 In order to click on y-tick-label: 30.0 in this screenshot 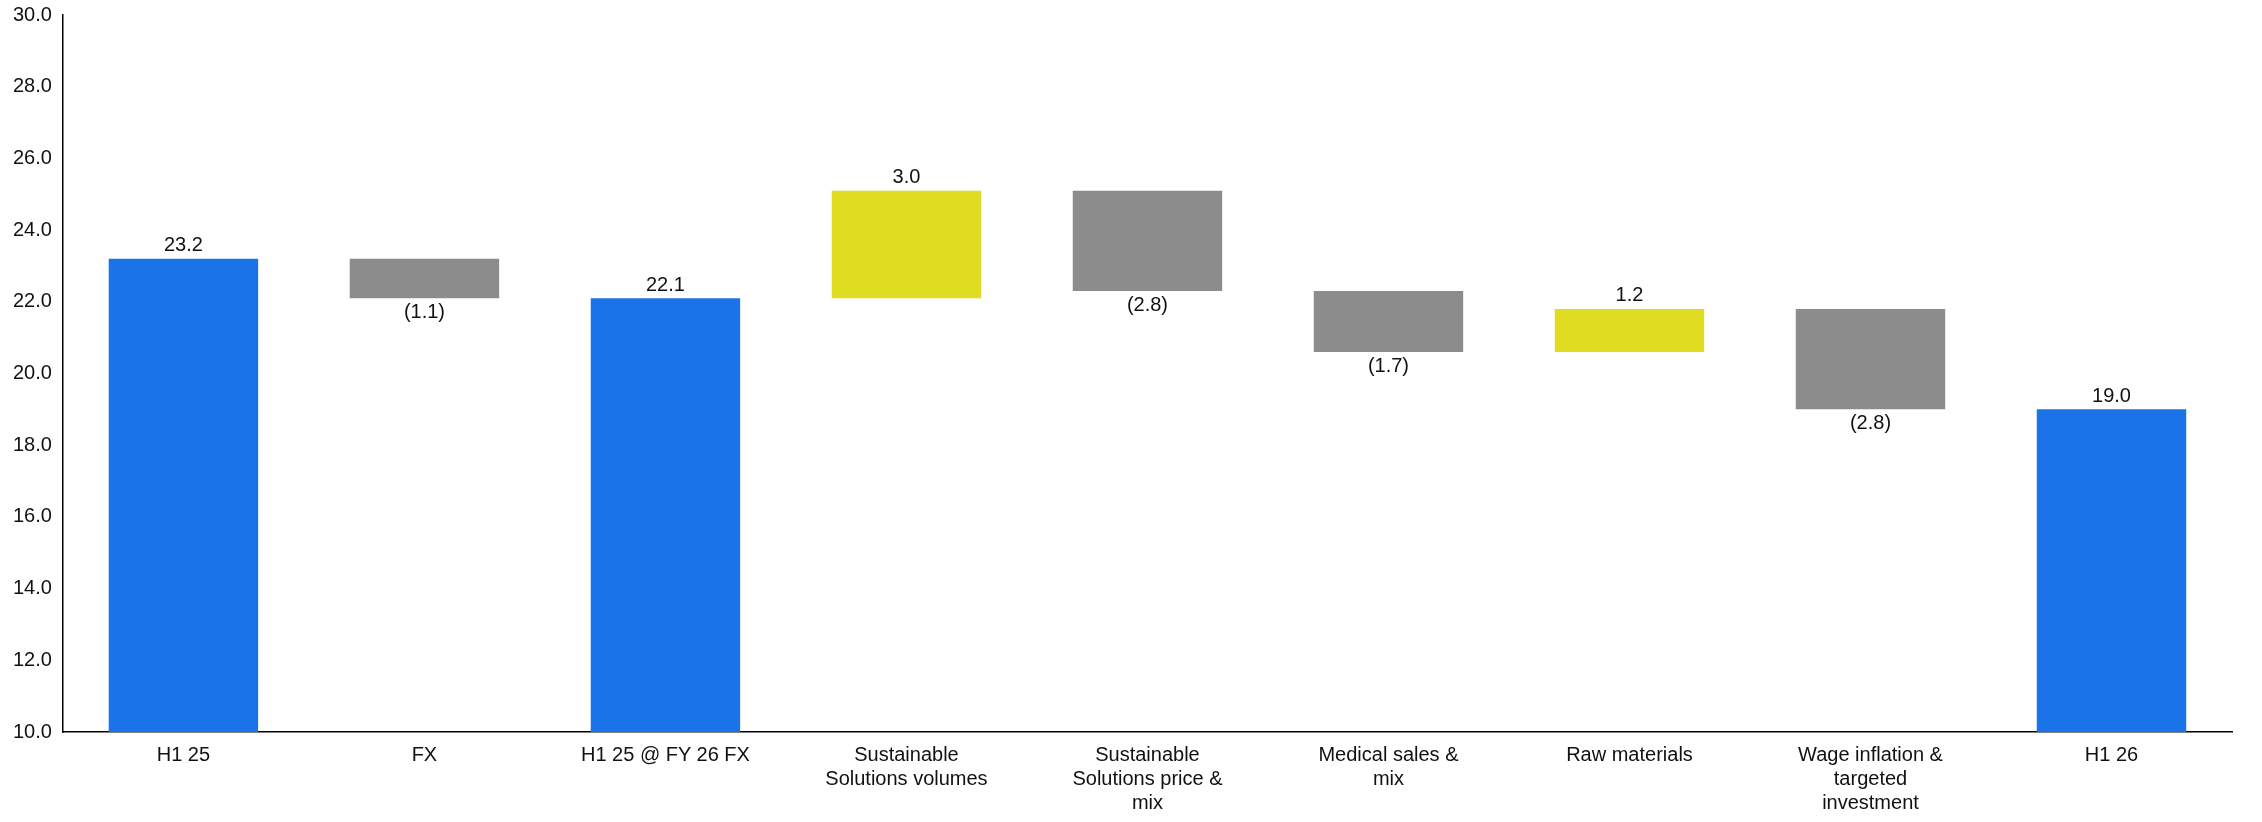, I will do `click(32, 13)`.